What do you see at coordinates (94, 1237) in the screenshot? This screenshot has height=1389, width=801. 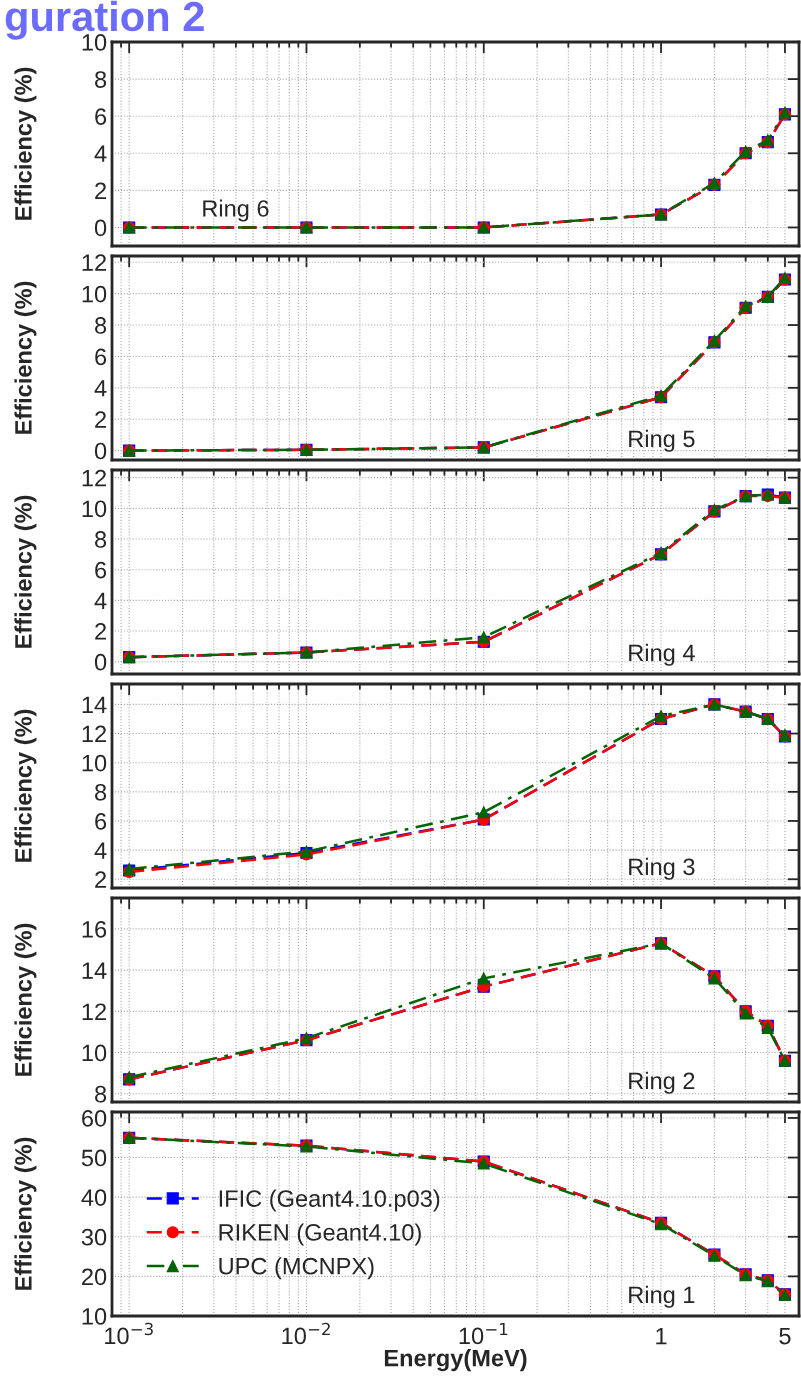 I see `y-tick-label: 30` at bounding box center [94, 1237].